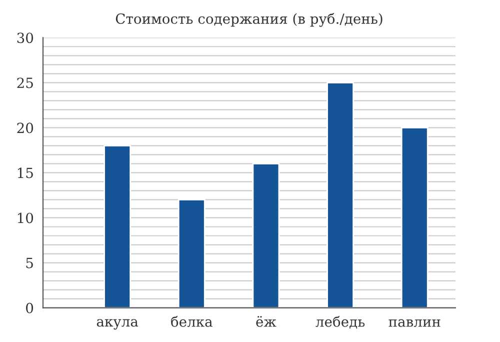  I want to click on y-tick-label: 25, so click(25, 83).